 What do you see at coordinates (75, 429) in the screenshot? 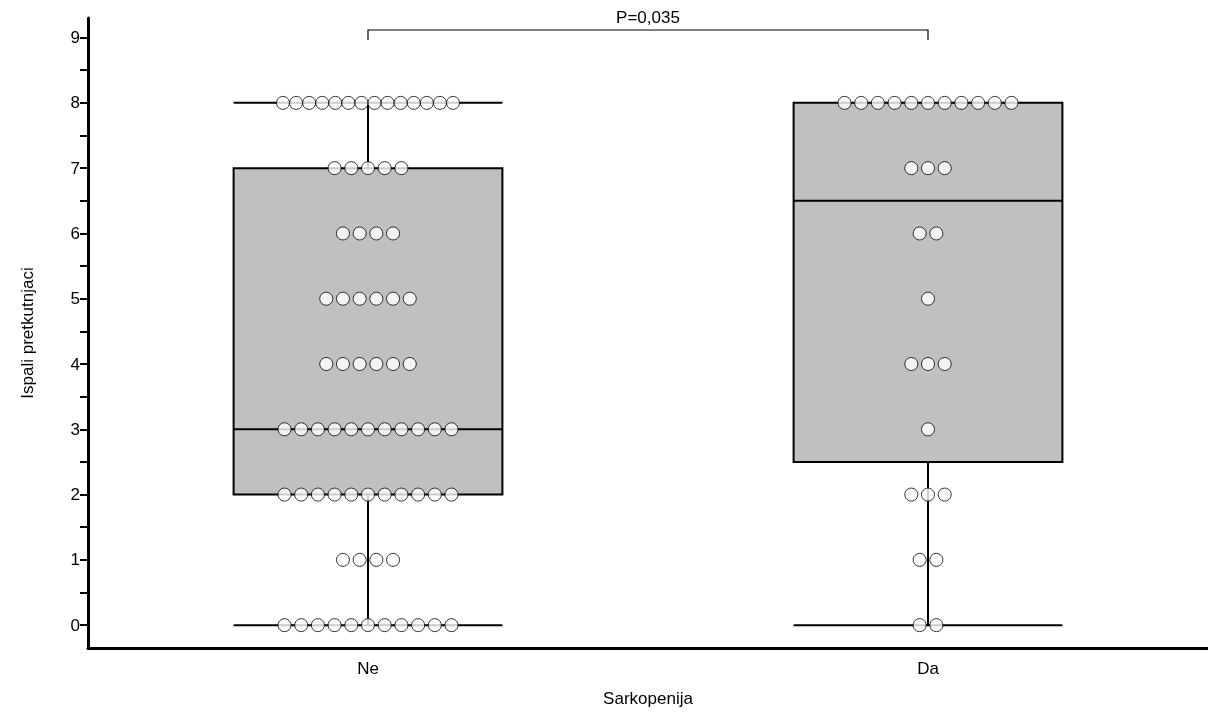
I see `y-tick-label: 3` at bounding box center [75, 429].